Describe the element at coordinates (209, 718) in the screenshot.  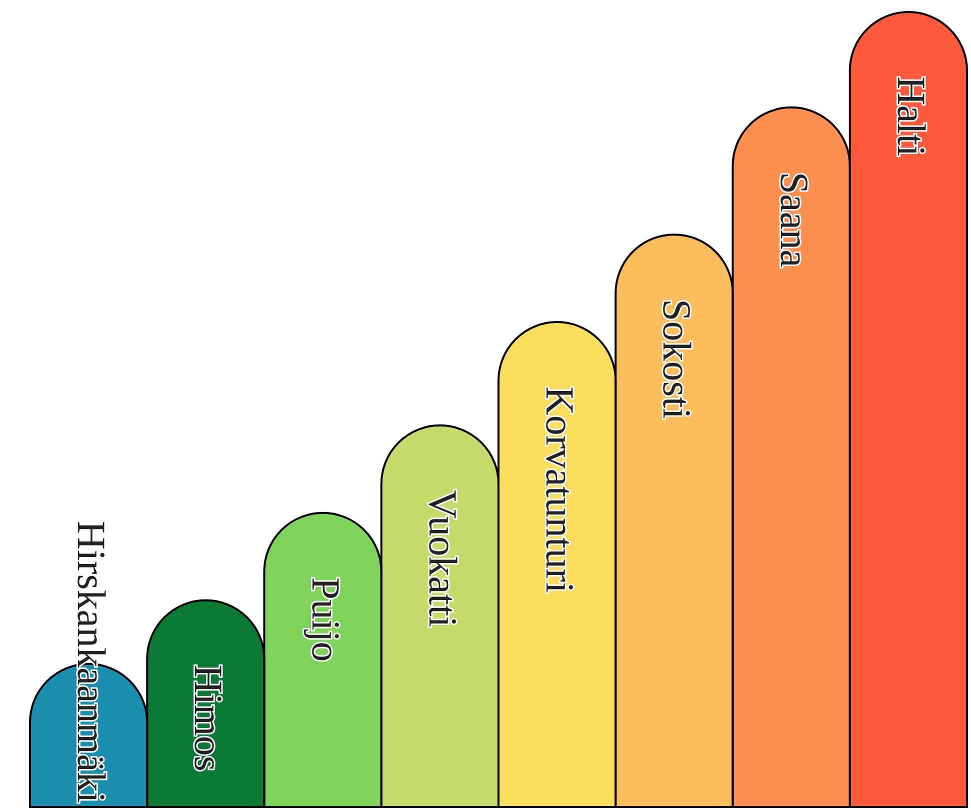
I see `x-tick-label: Himos` at that location.